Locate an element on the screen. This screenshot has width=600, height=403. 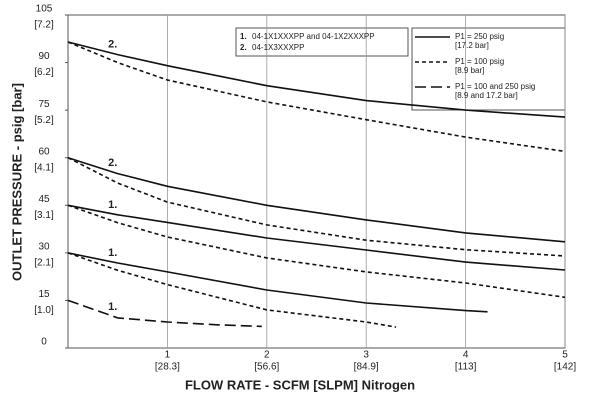
x-tick-label: 4 is located at coordinates (466, 355).